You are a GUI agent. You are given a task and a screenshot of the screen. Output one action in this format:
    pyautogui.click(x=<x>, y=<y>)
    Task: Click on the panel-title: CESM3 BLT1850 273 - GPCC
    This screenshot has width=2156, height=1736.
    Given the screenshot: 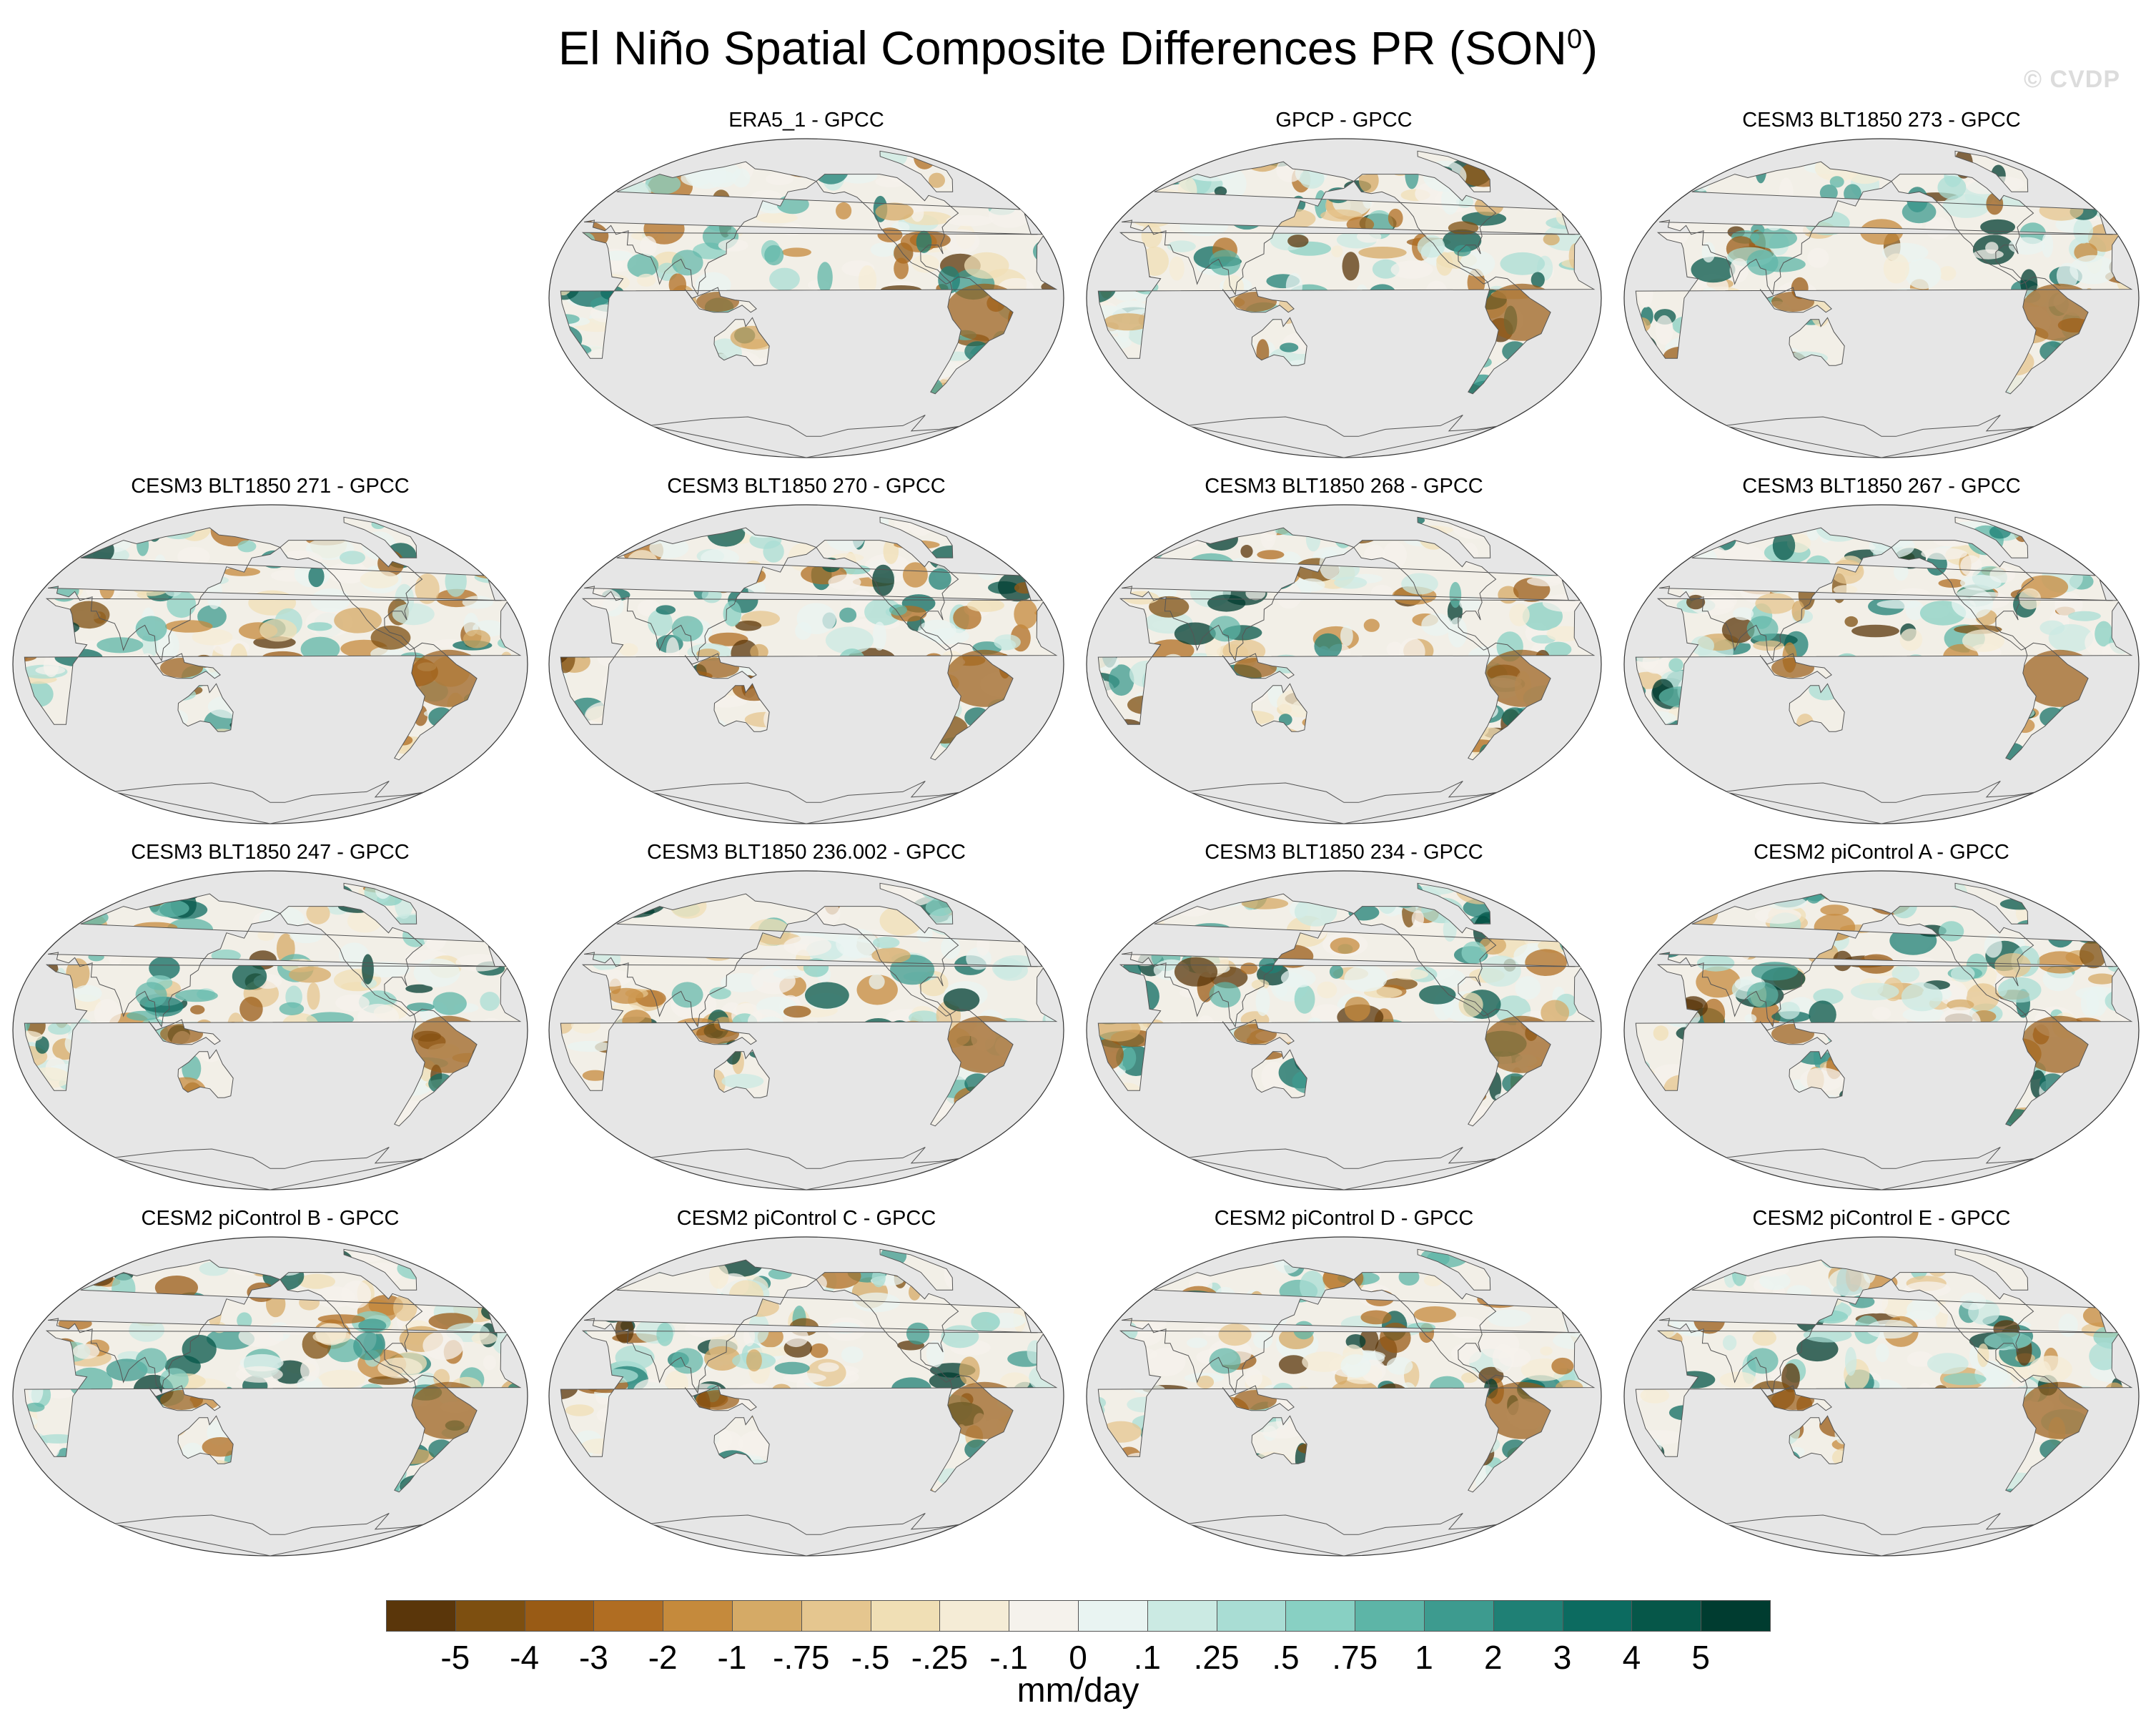 What is the action you would take?
    pyautogui.click(x=1881, y=120)
    